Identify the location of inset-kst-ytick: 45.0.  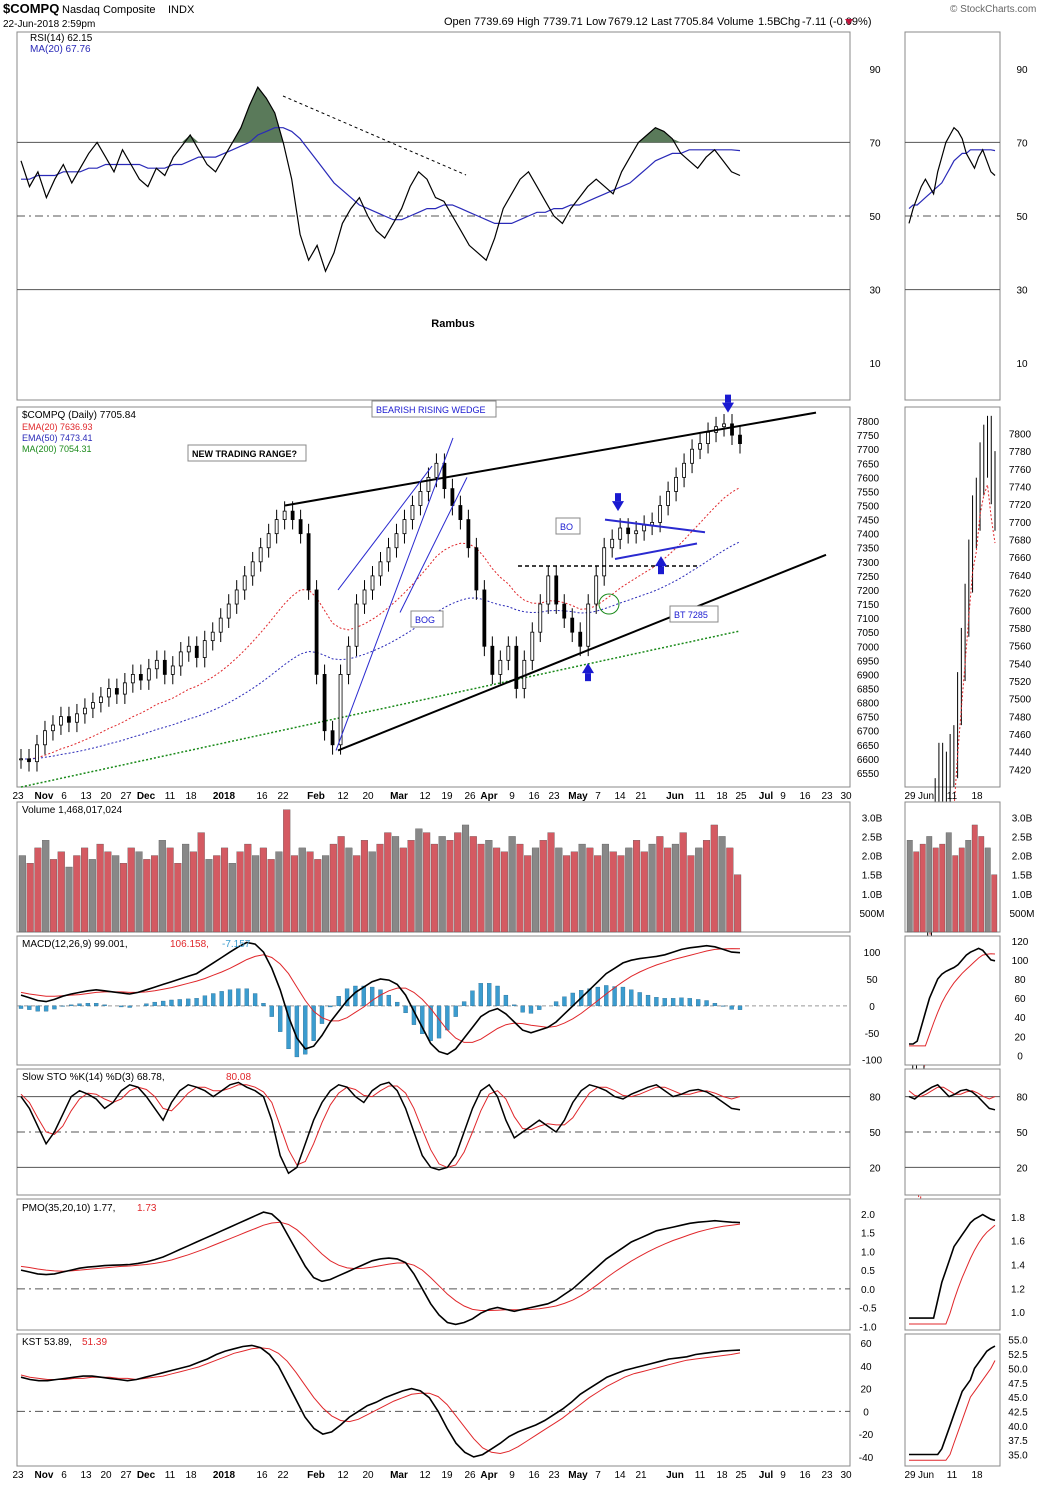
(1018, 1398).